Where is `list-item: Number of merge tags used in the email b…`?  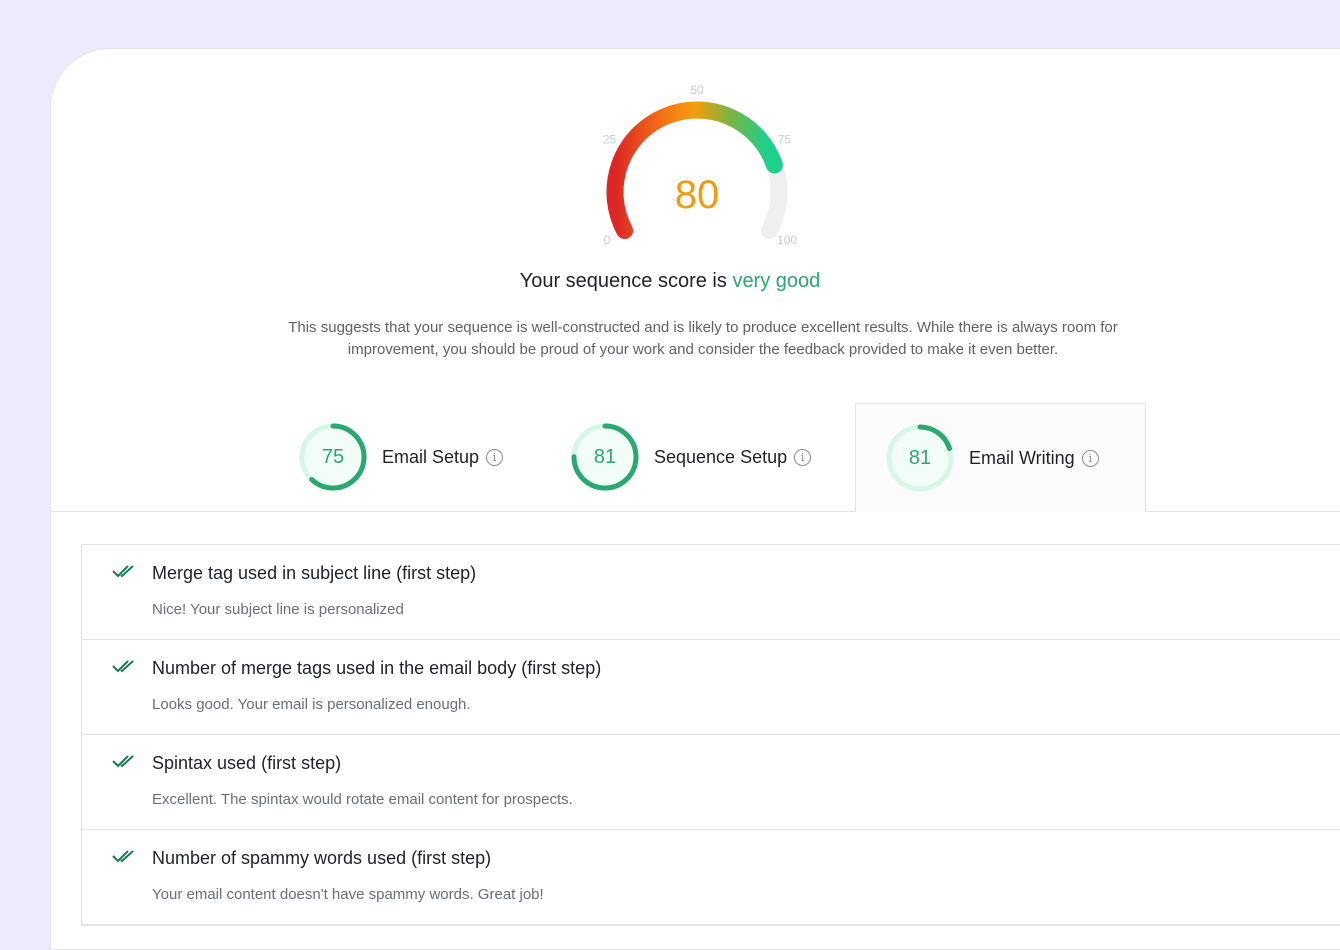 list-item: Number of merge tags used in the email b… is located at coordinates (711, 687).